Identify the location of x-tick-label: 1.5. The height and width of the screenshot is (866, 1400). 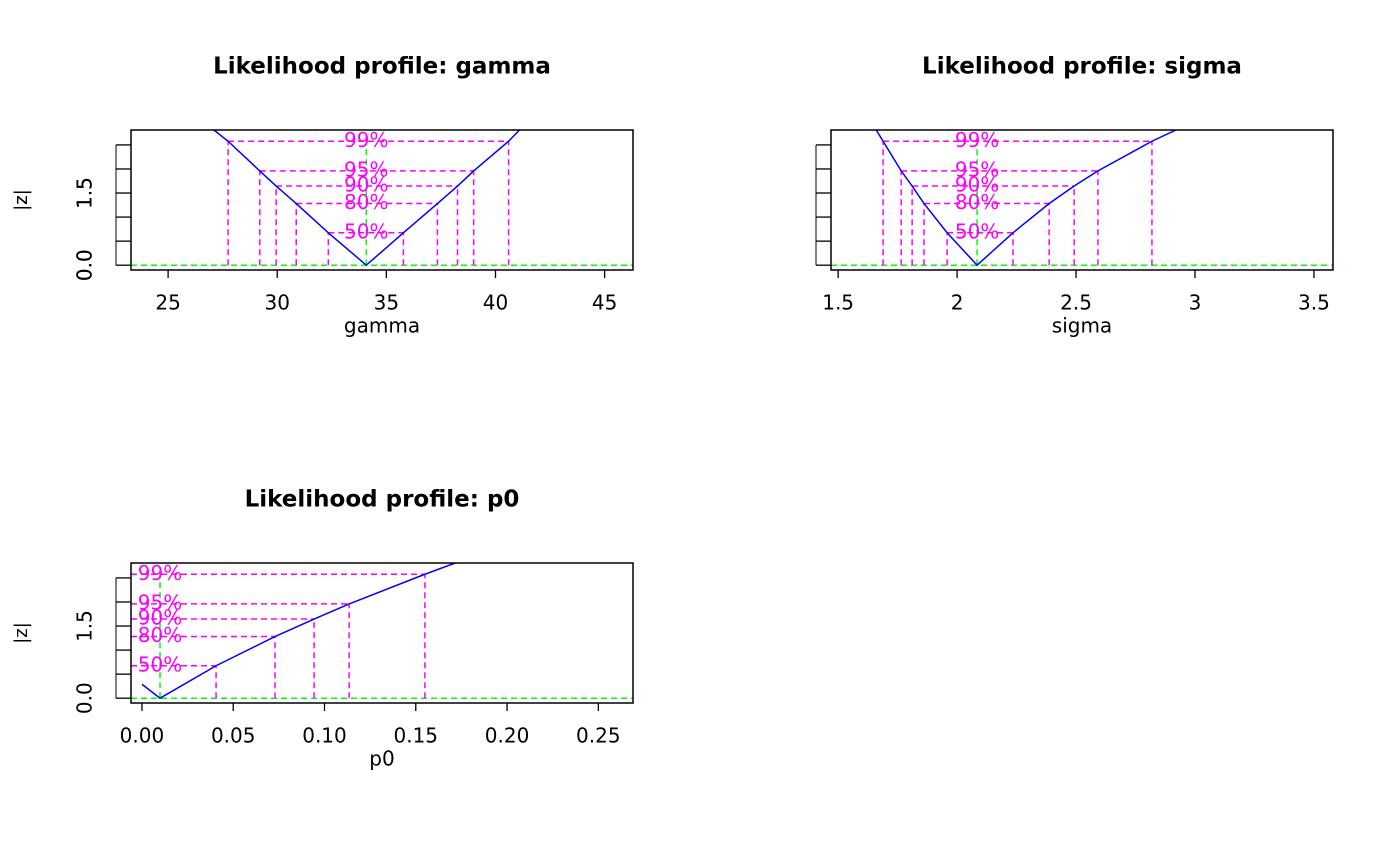
(838, 303).